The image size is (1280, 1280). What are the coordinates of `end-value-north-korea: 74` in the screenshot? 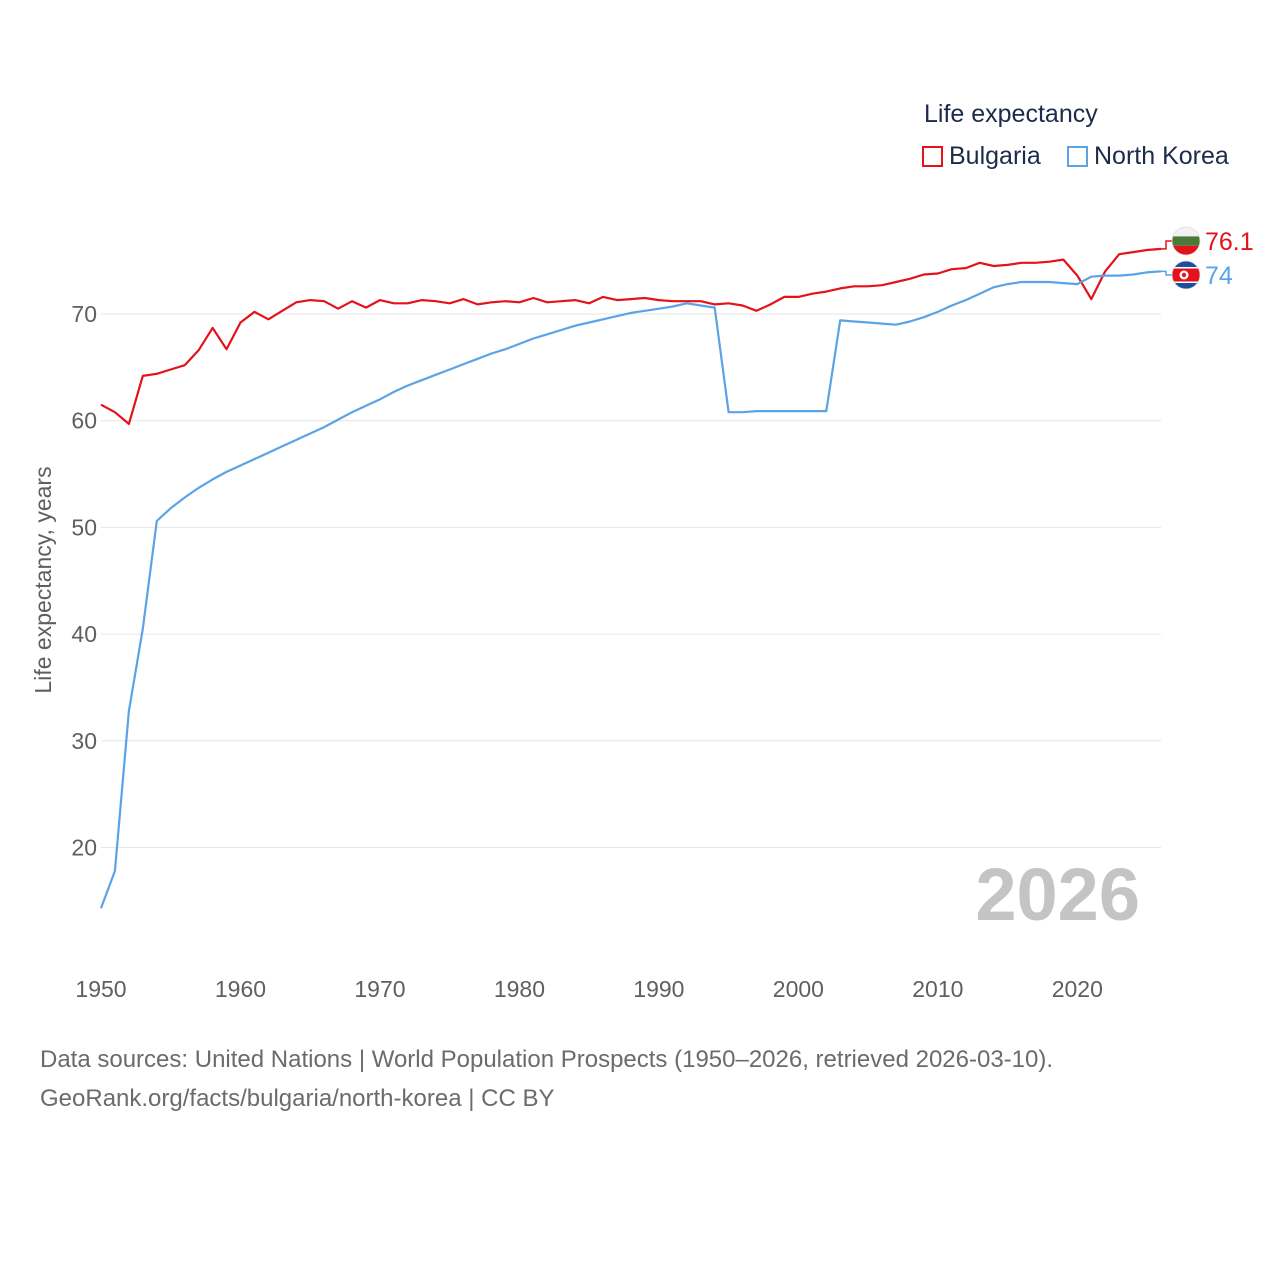 It's located at (1219, 276).